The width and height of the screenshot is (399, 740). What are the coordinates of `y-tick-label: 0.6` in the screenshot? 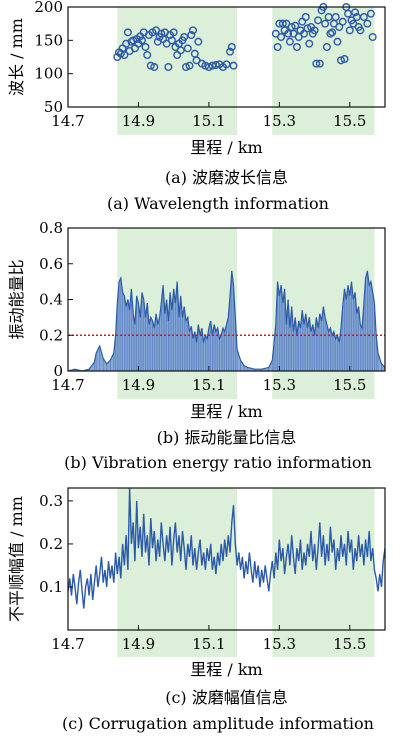 It's located at (51, 264).